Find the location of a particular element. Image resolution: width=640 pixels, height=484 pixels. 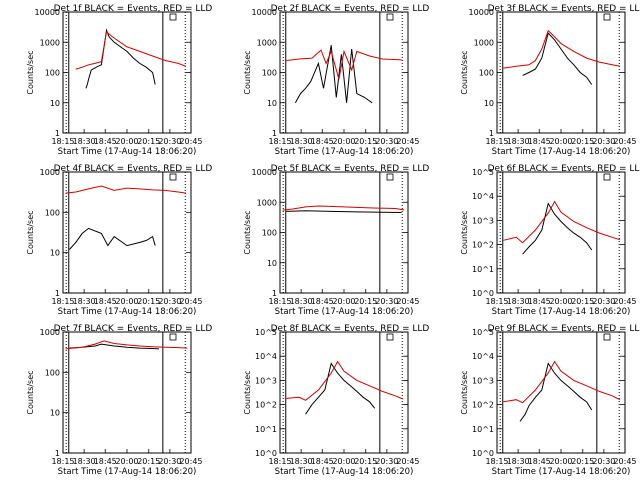

y-tick-label: 100 is located at coordinates (52, 372).